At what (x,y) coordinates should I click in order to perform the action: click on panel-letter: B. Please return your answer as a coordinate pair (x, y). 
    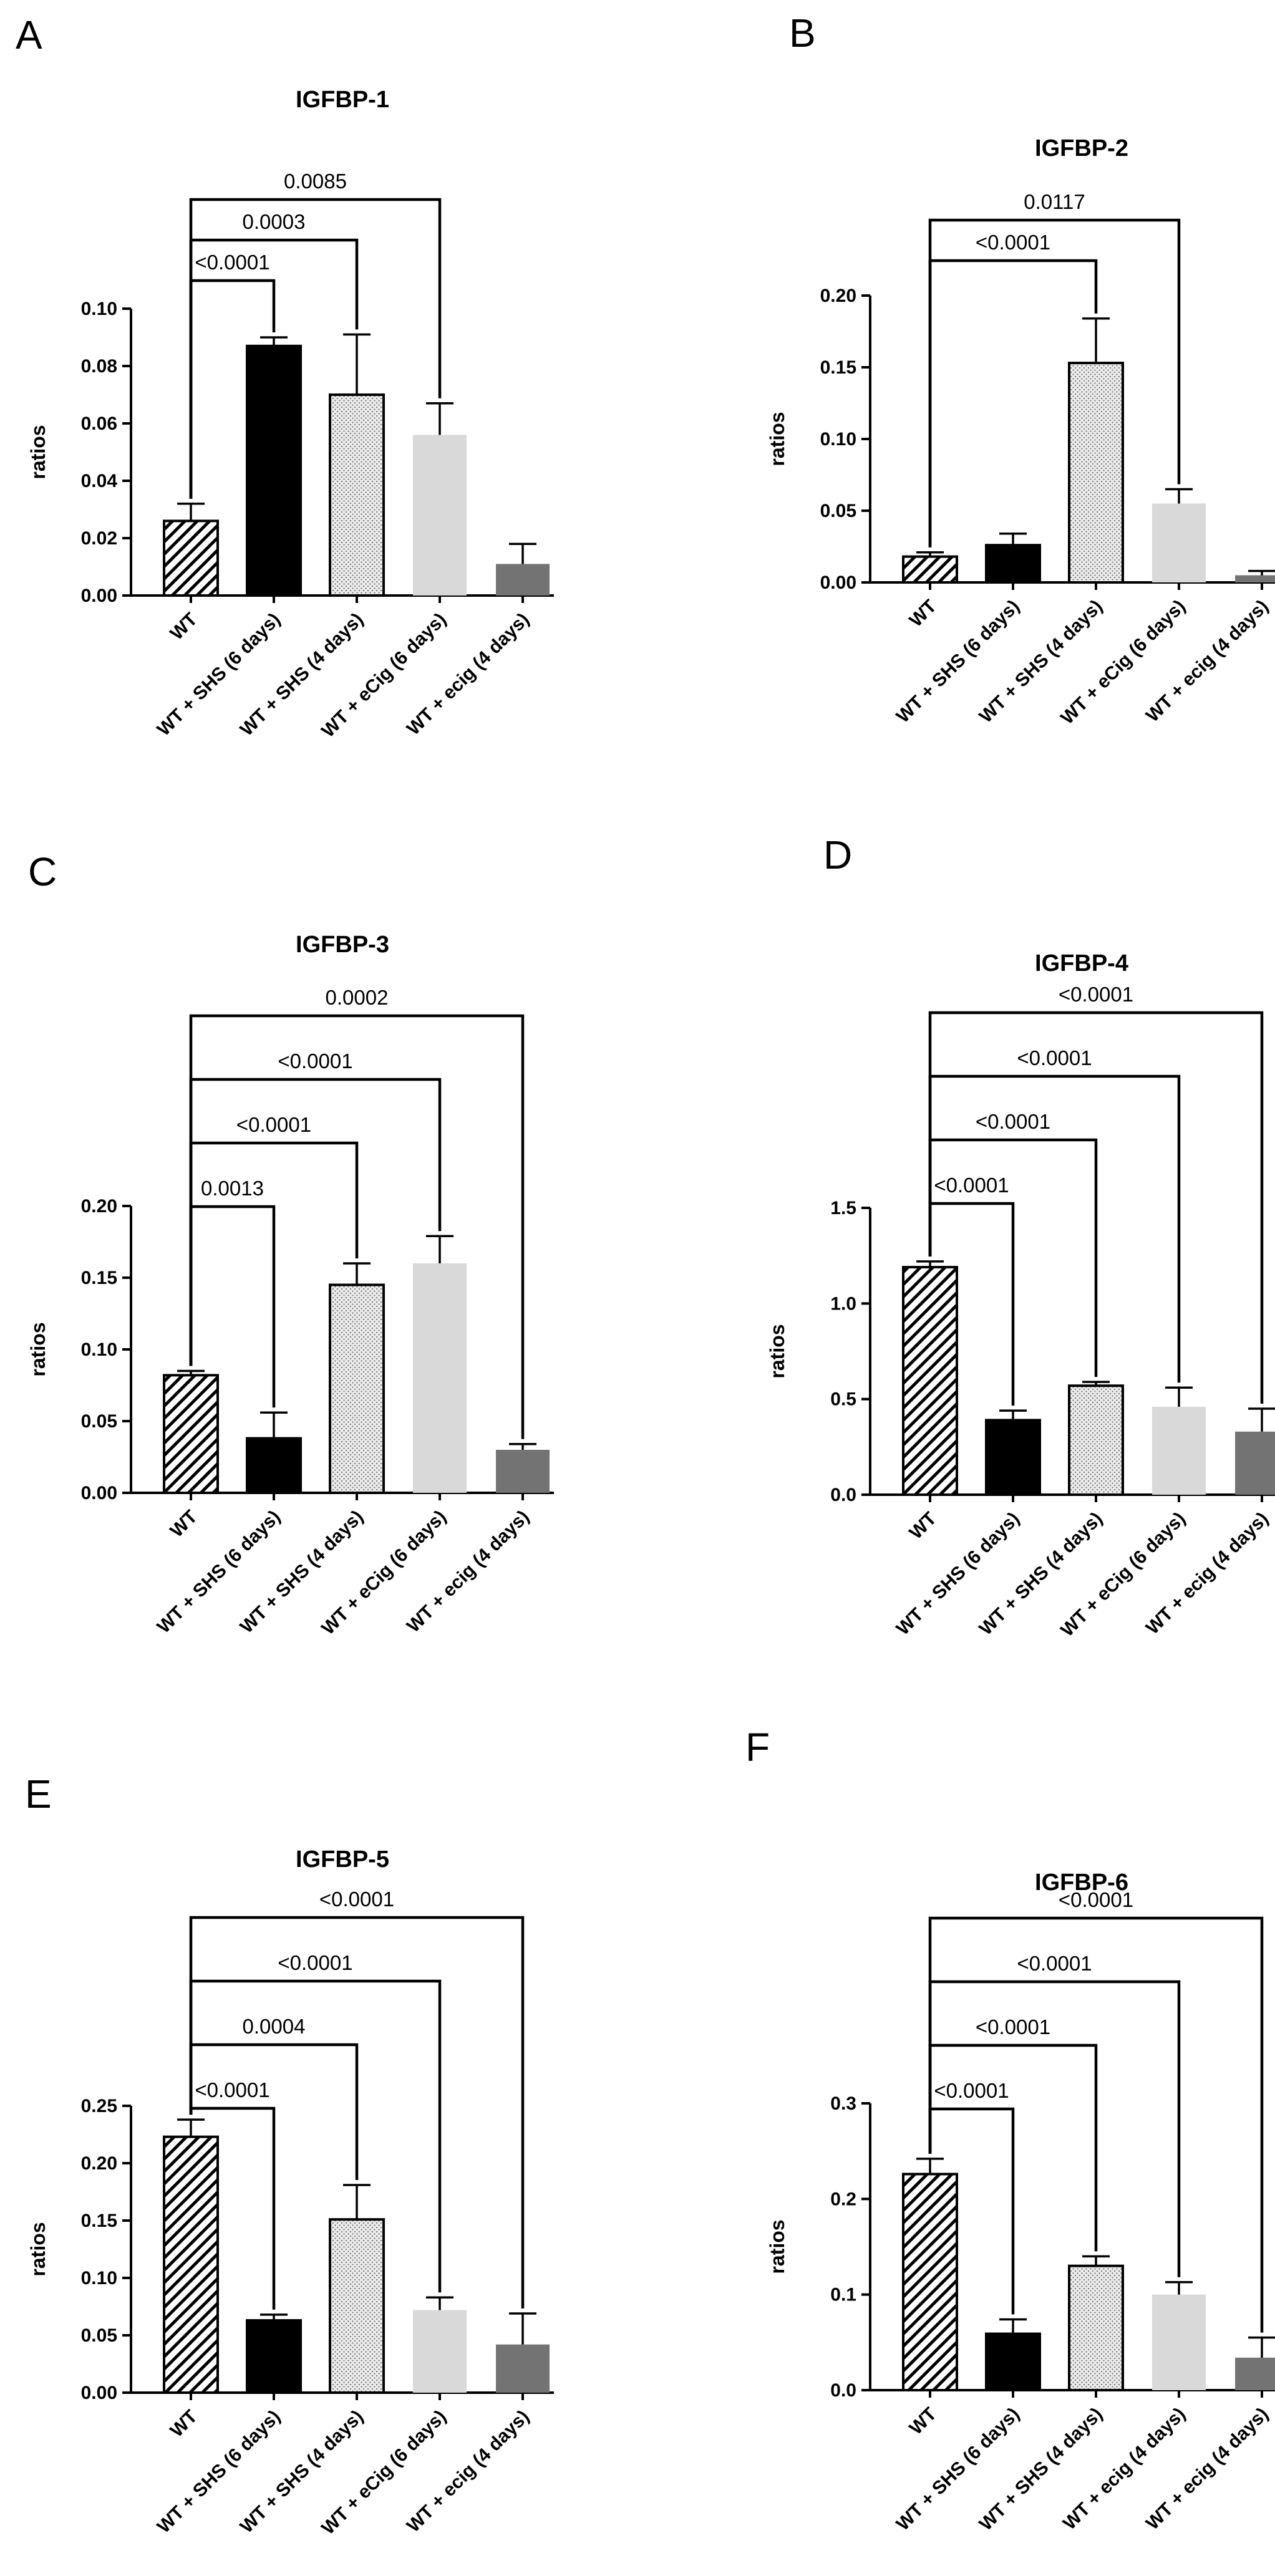
    Looking at the image, I should click on (802, 33).